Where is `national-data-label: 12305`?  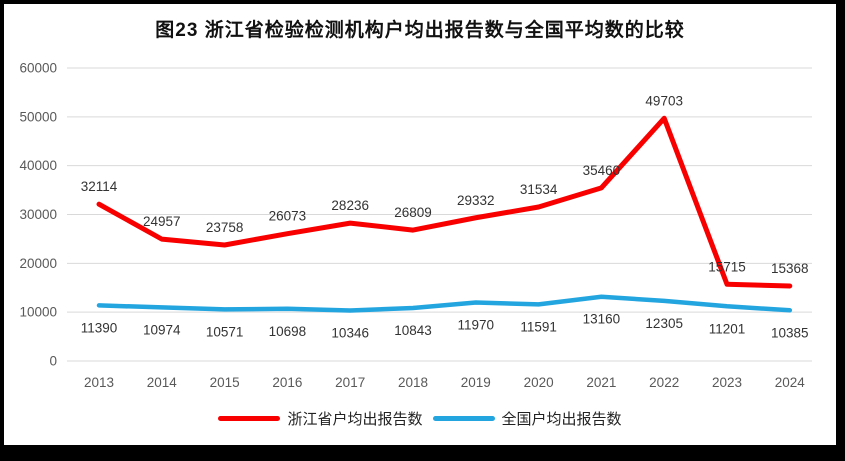 national-data-label: 12305 is located at coordinates (664, 323).